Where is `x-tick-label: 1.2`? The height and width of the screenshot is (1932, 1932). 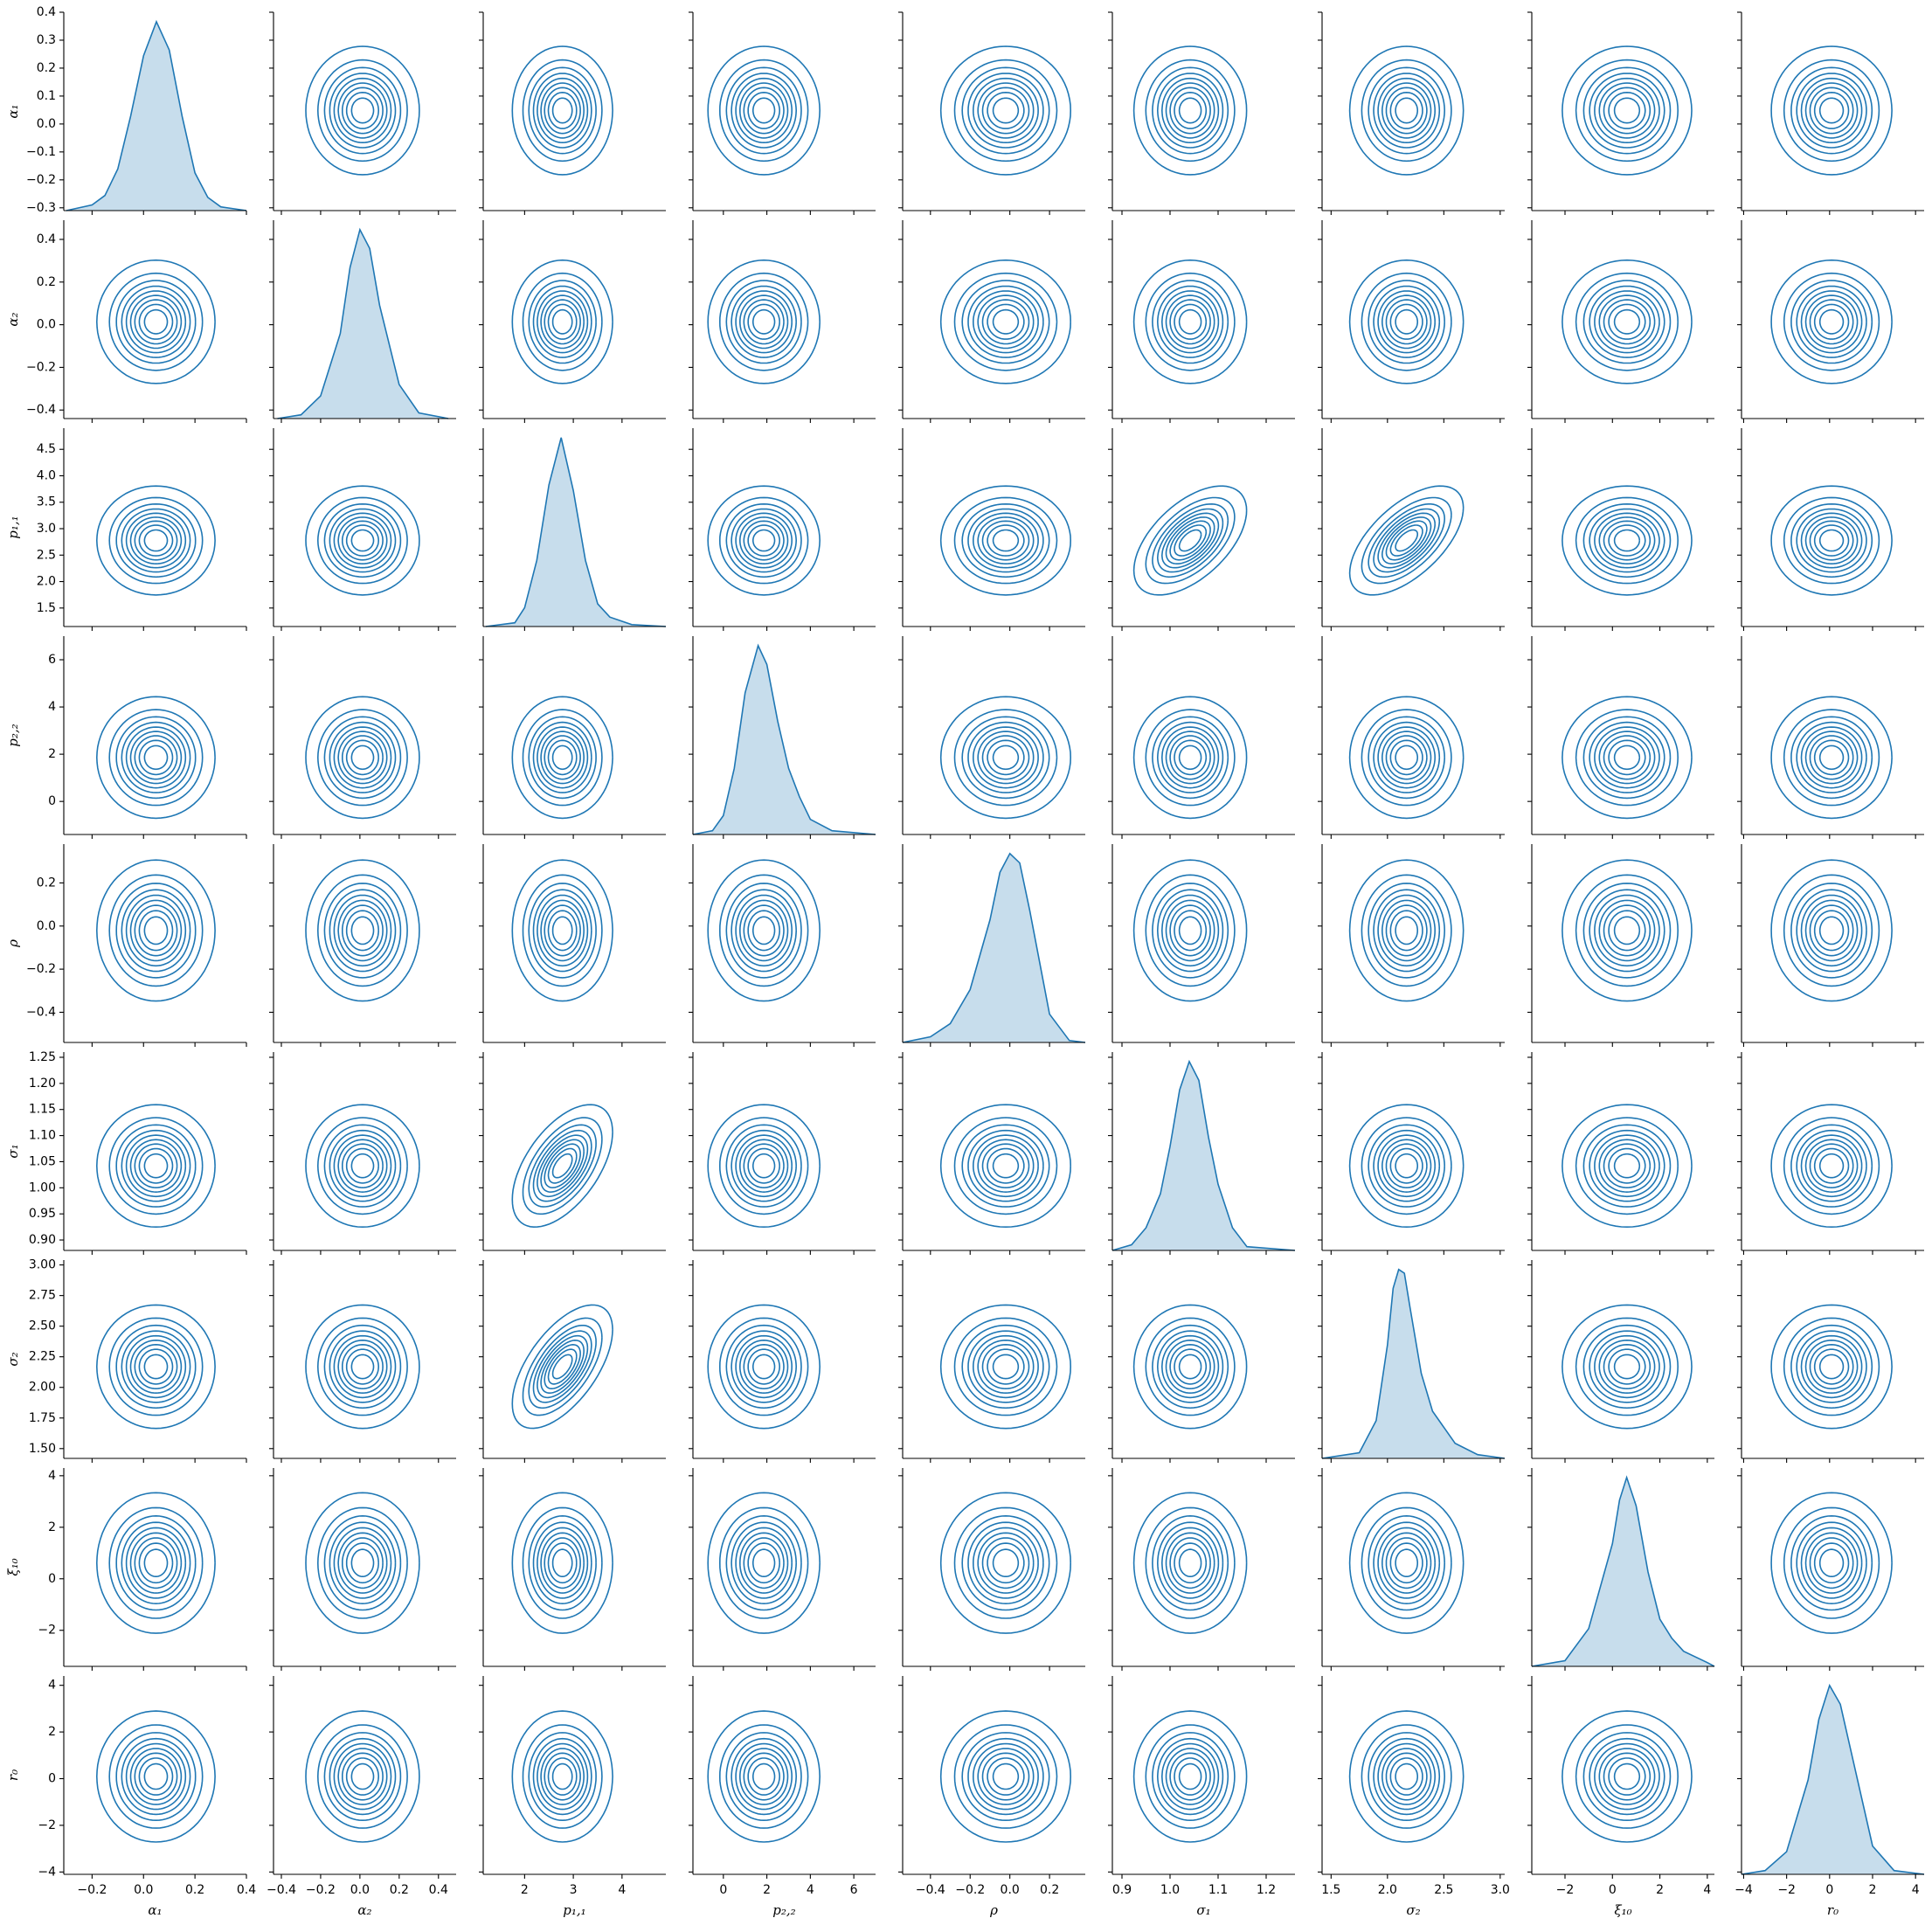 x-tick-label: 1.2 is located at coordinates (1266, 1890).